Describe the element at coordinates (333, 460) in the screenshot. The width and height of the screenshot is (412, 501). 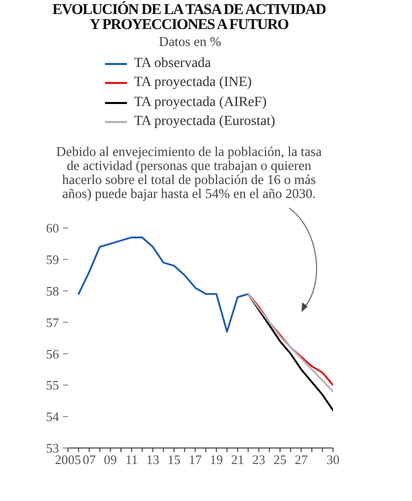
I see `x-tick-label: 30` at that location.